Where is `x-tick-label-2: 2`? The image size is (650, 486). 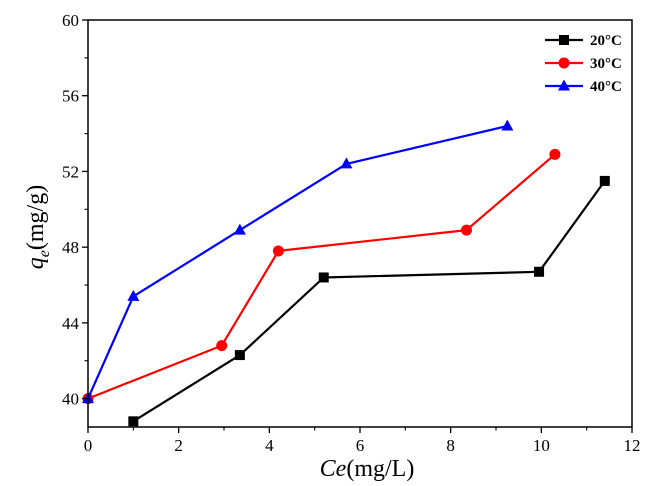
x-tick-label-2: 2 is located at coordinates (178, 445).